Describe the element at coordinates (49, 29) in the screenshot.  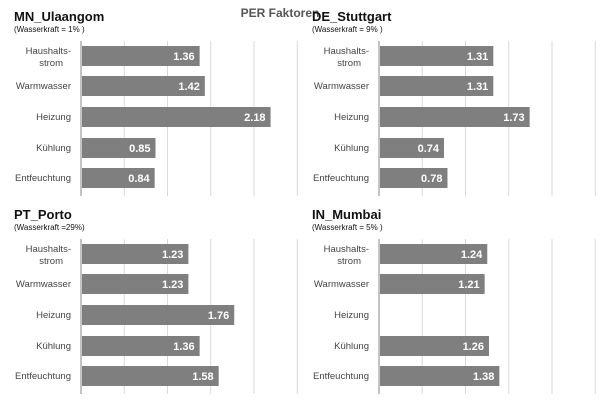
I see `panel-subtitle: (Wasserkraft = 1% )` at that location.